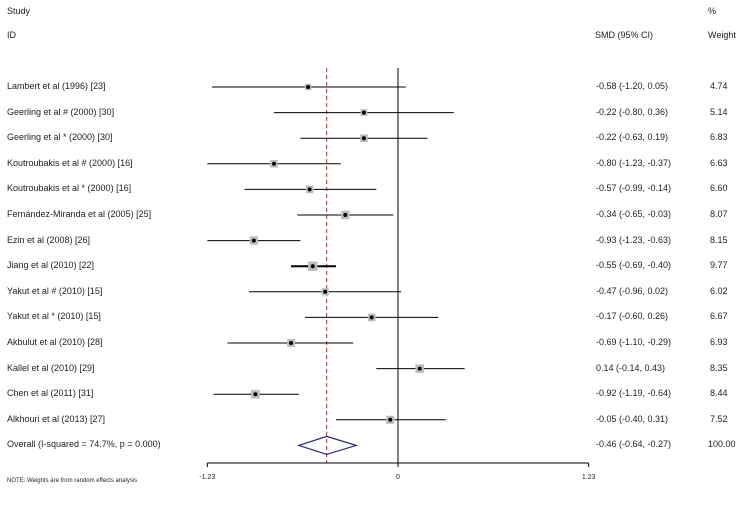 This screenshot has height=517, width=754. I want to click on study-ci-text: -0.92 (-1.19, -0.64), so click(634, 393).